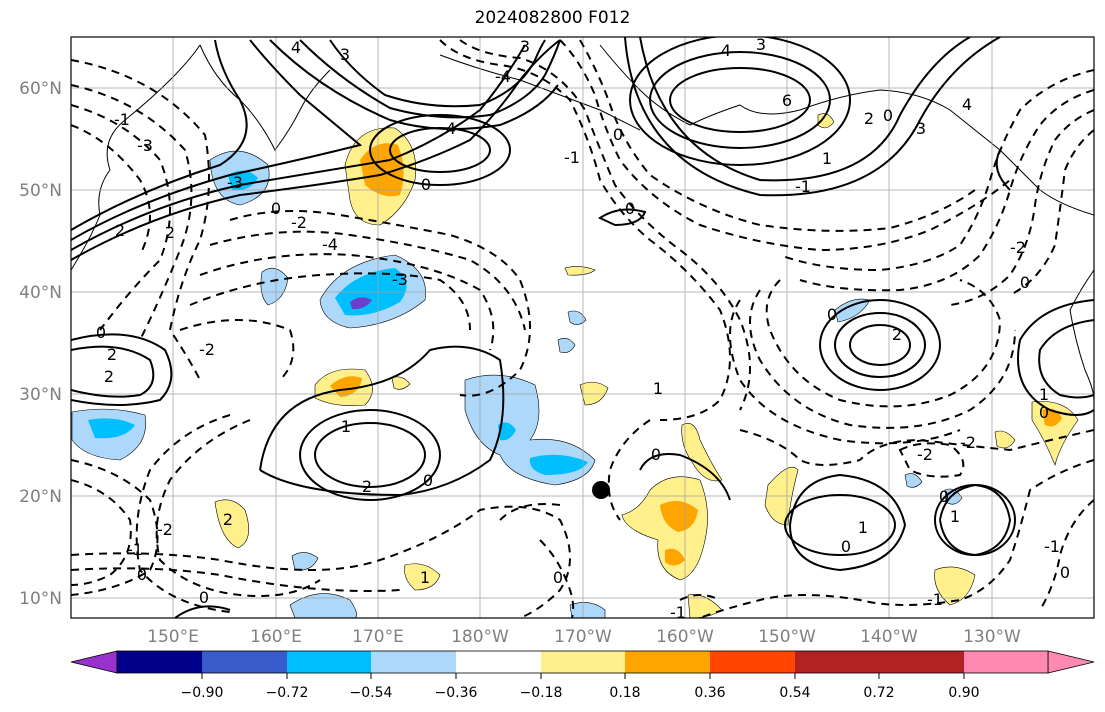 The image size is (1105, 712). Describe the element at coordinates (583, 637) in the screenshot. I see `lon-label: 170°W` at that location.